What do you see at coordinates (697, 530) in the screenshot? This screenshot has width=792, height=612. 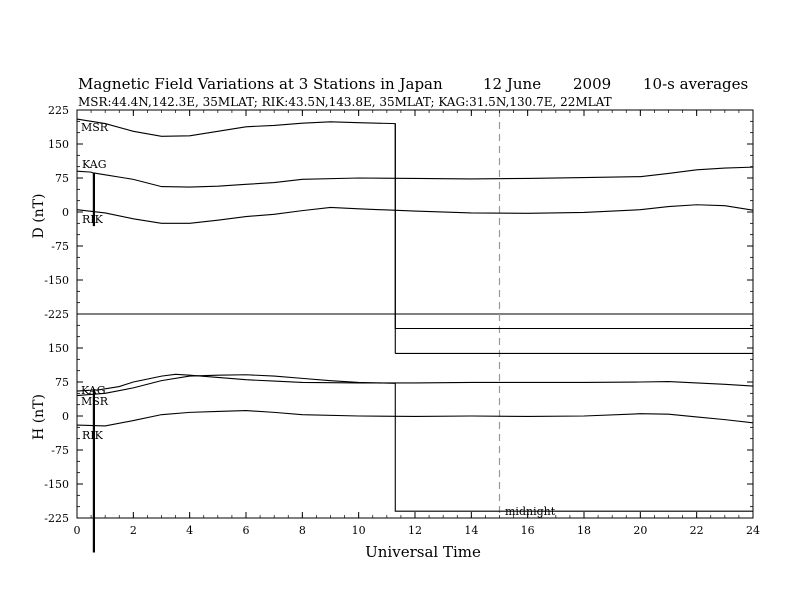 I see `xtick-label: 22` at bounding box center [697, 530].